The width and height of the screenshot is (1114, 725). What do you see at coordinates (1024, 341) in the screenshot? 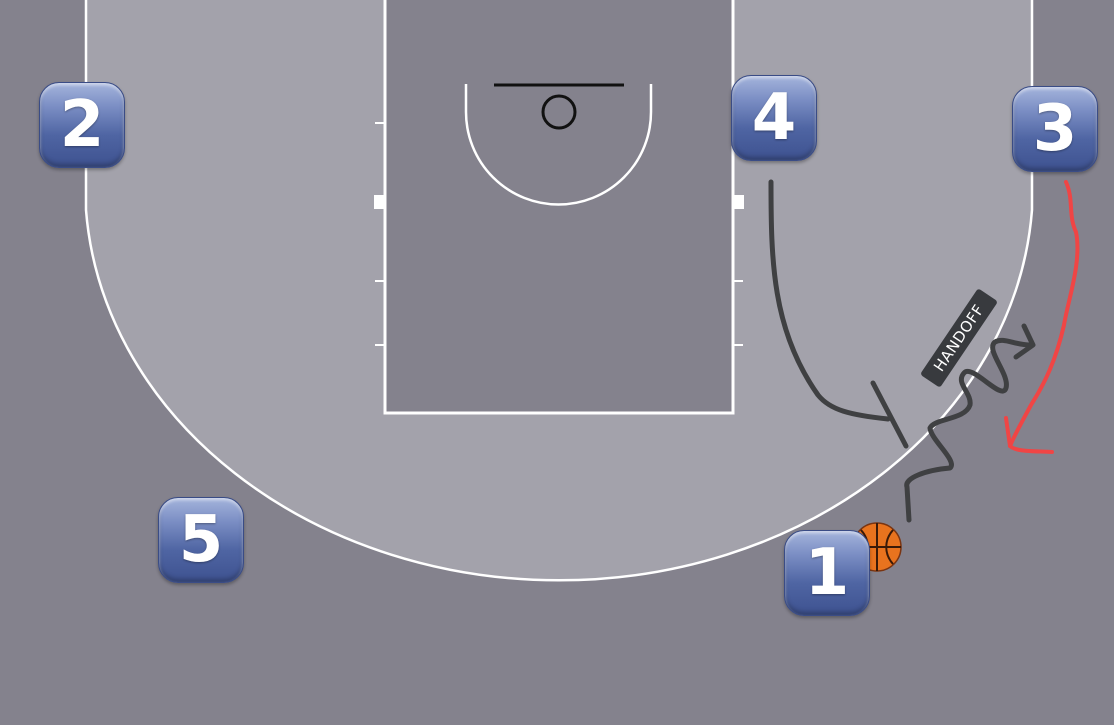
I see `dribble-arrowhead` at bounding box center [1024, 341].